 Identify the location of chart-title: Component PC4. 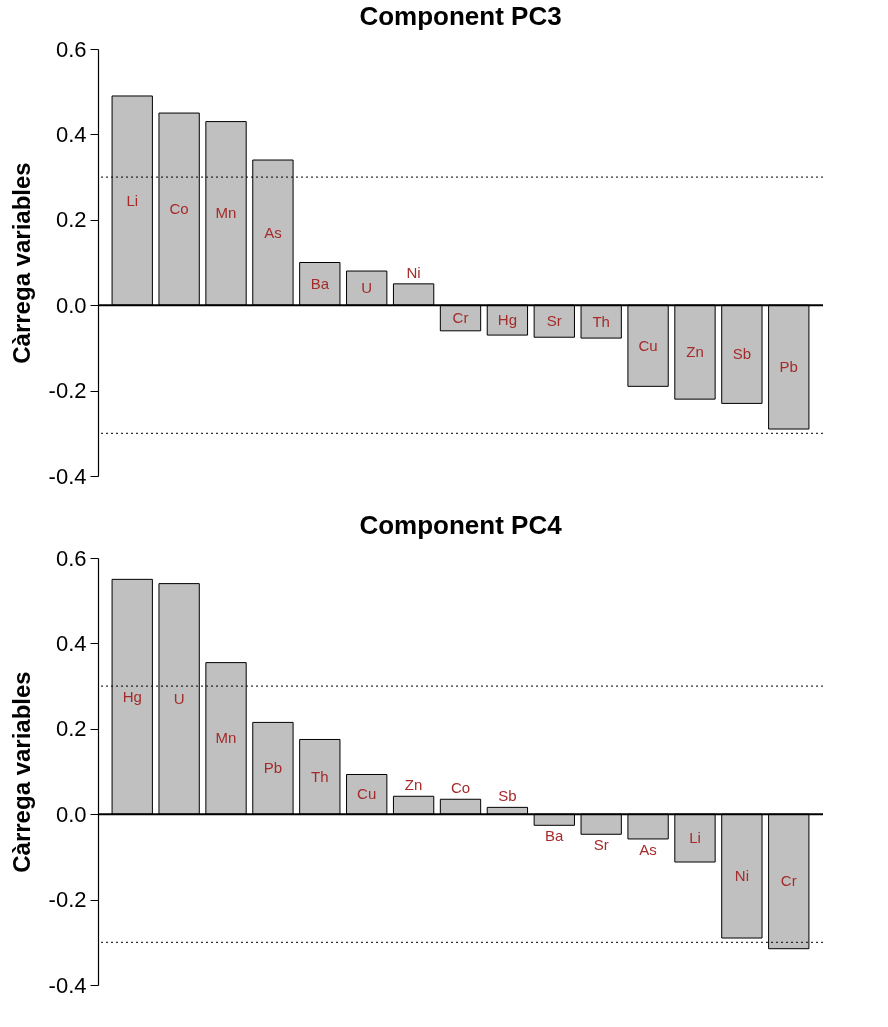
(461, 525).